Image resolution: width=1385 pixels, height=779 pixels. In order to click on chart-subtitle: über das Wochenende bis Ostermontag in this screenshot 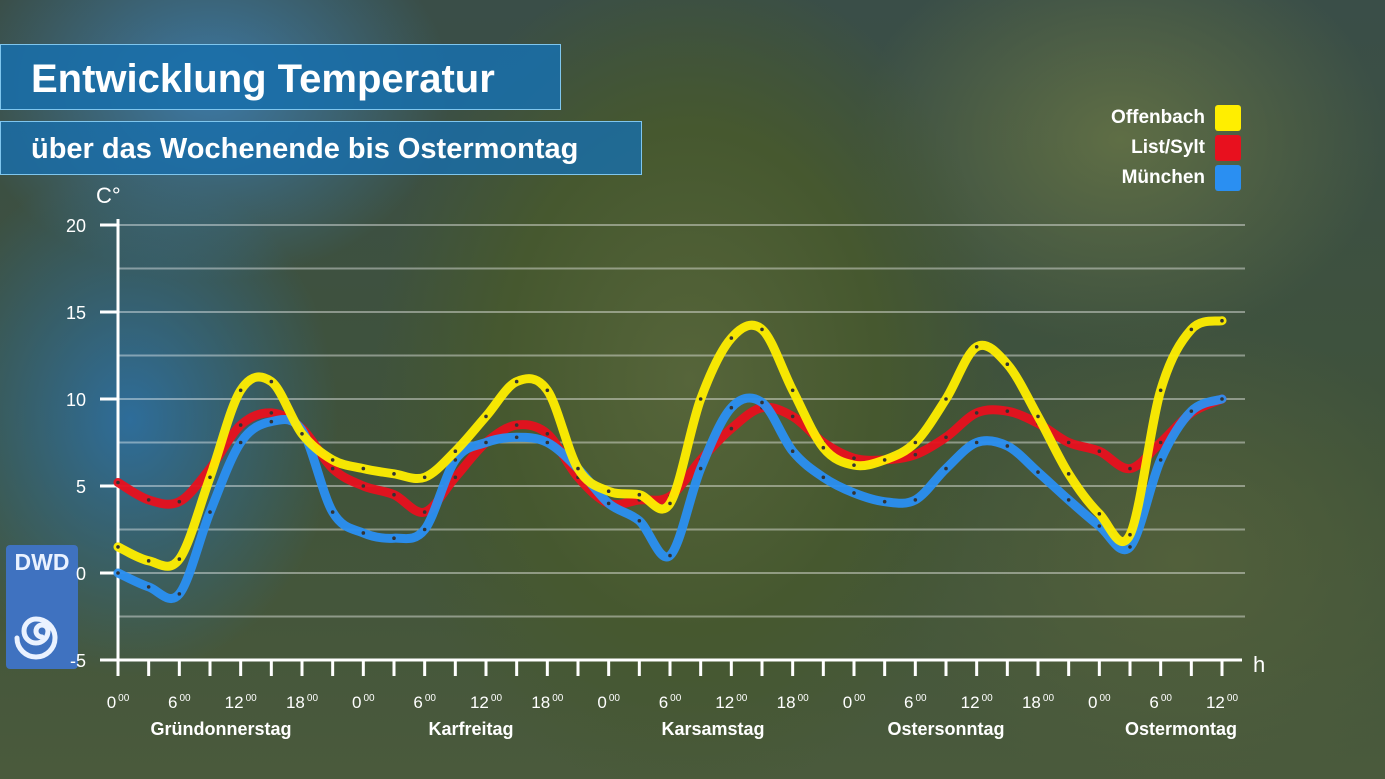, I will do `click(305, 149)`.